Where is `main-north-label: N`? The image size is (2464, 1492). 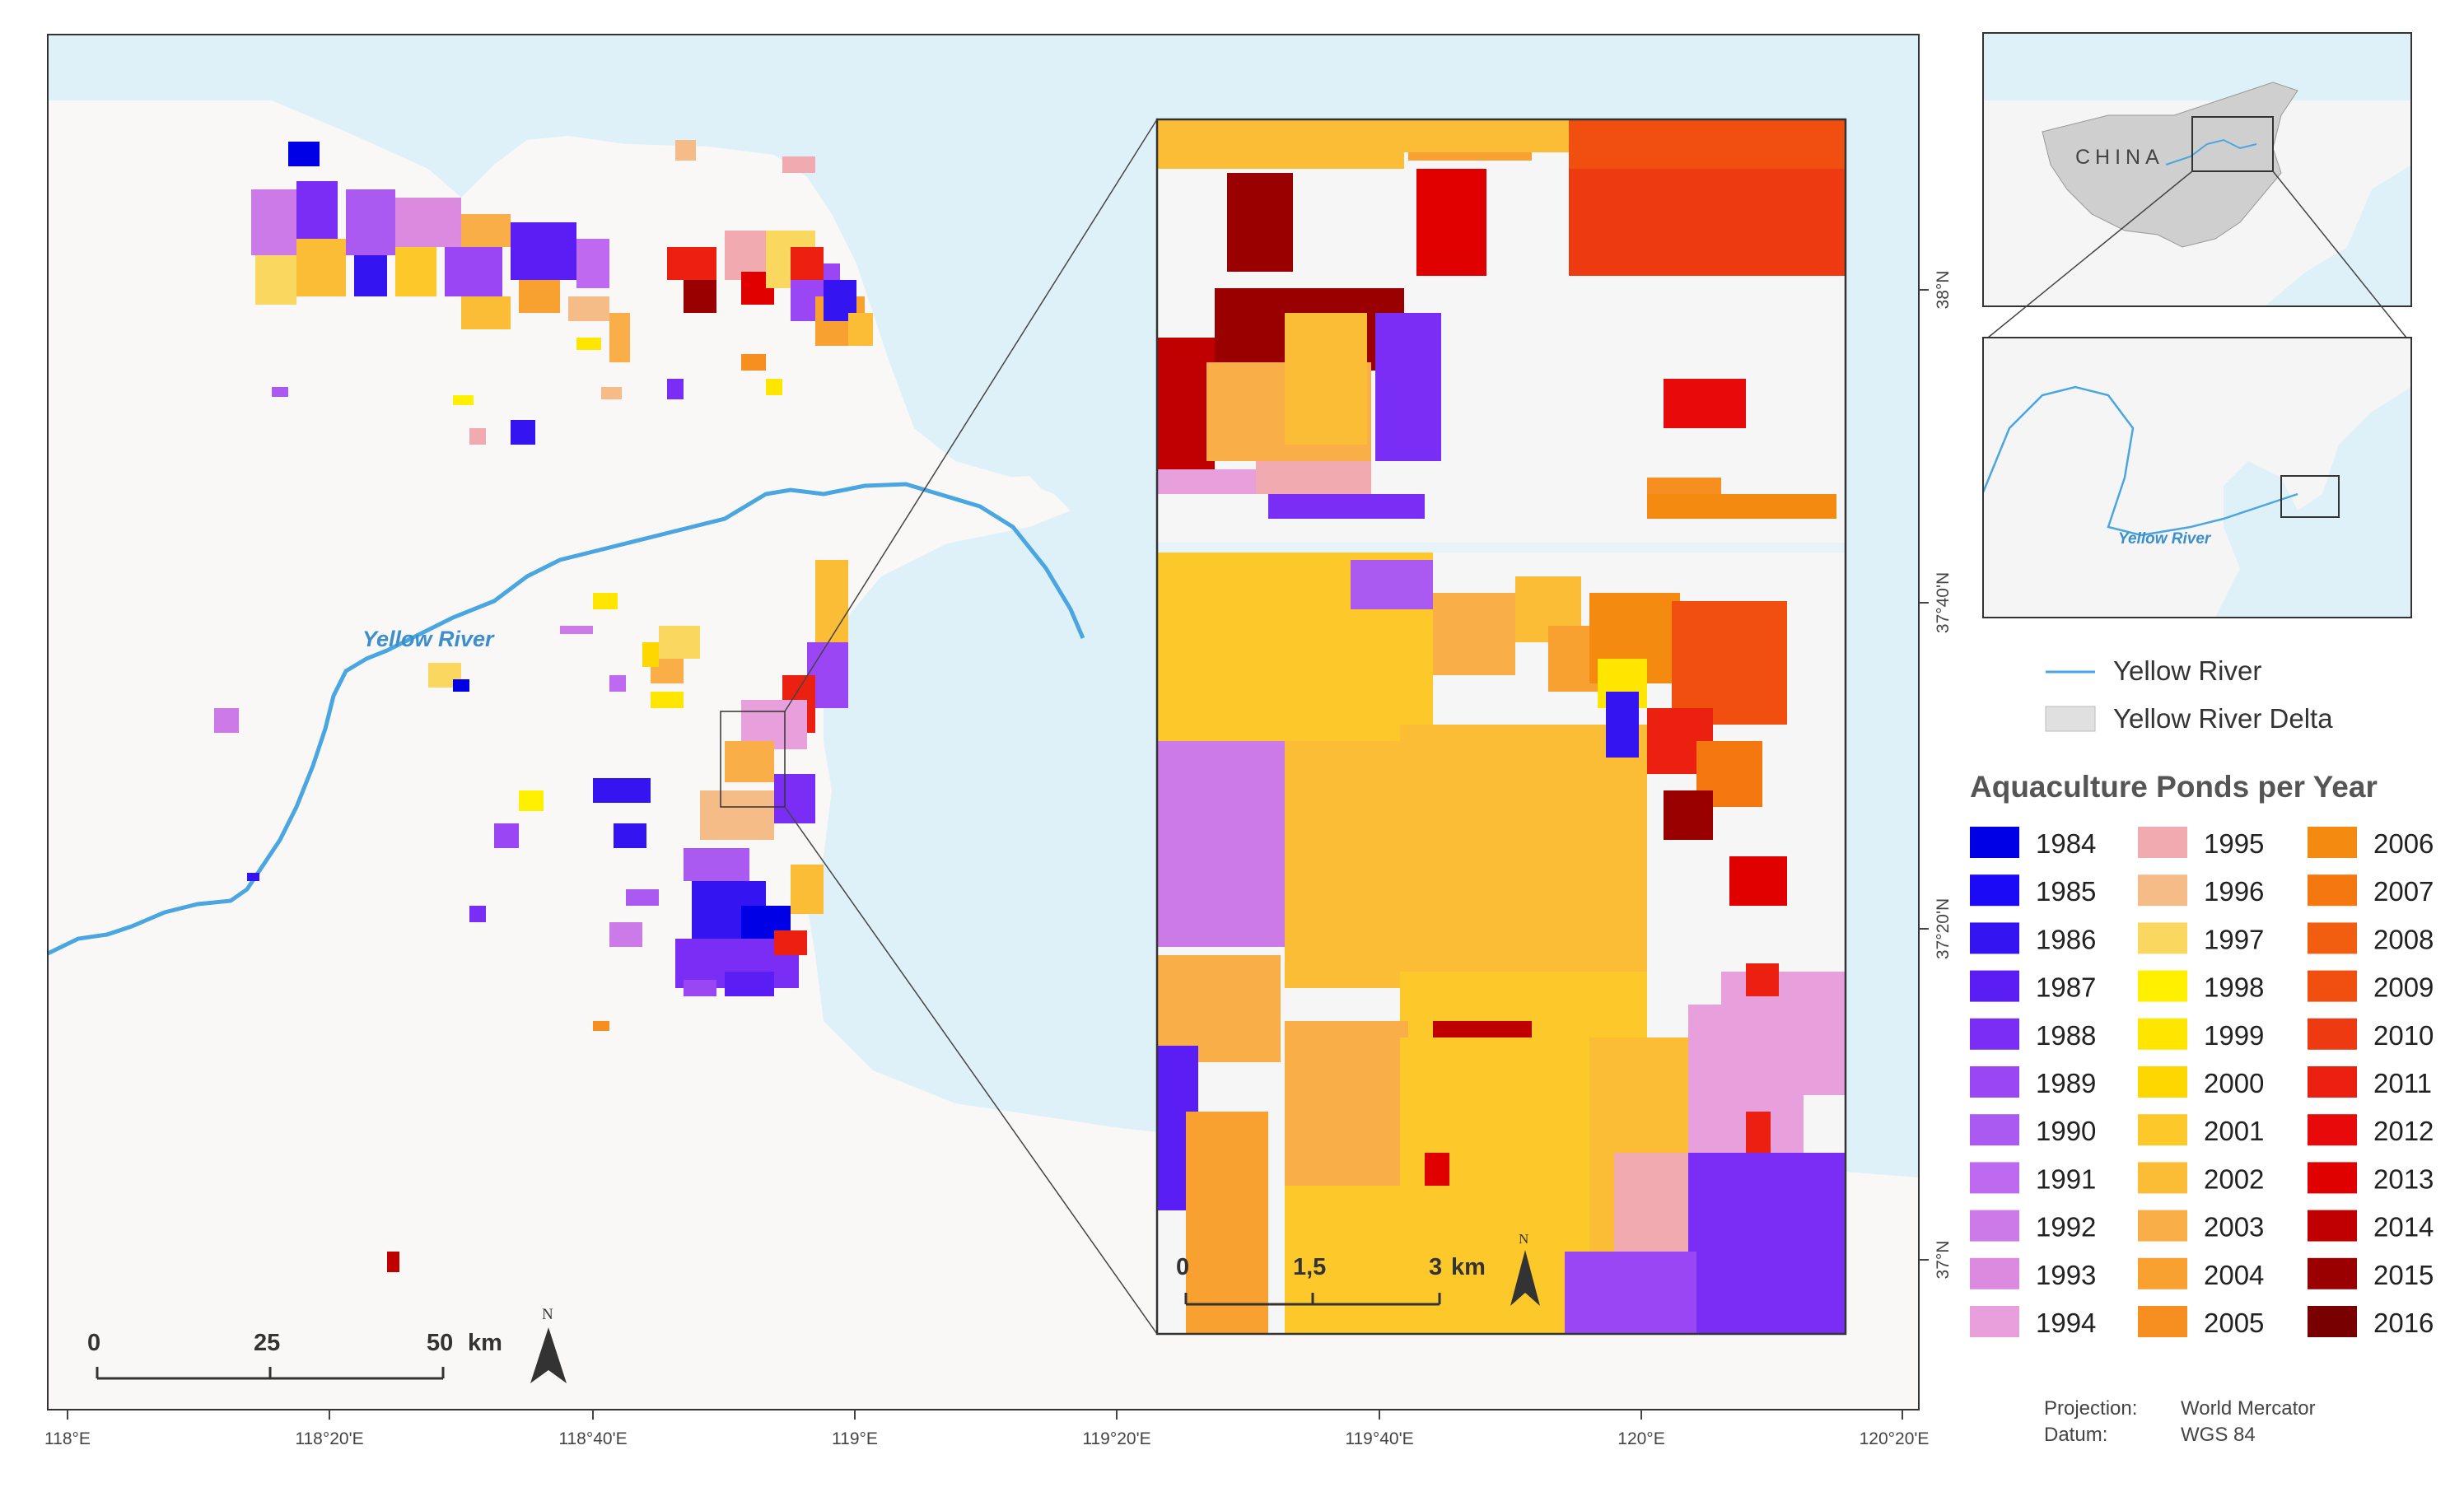 main-north-label: N is located at coordinates (547, 1314).